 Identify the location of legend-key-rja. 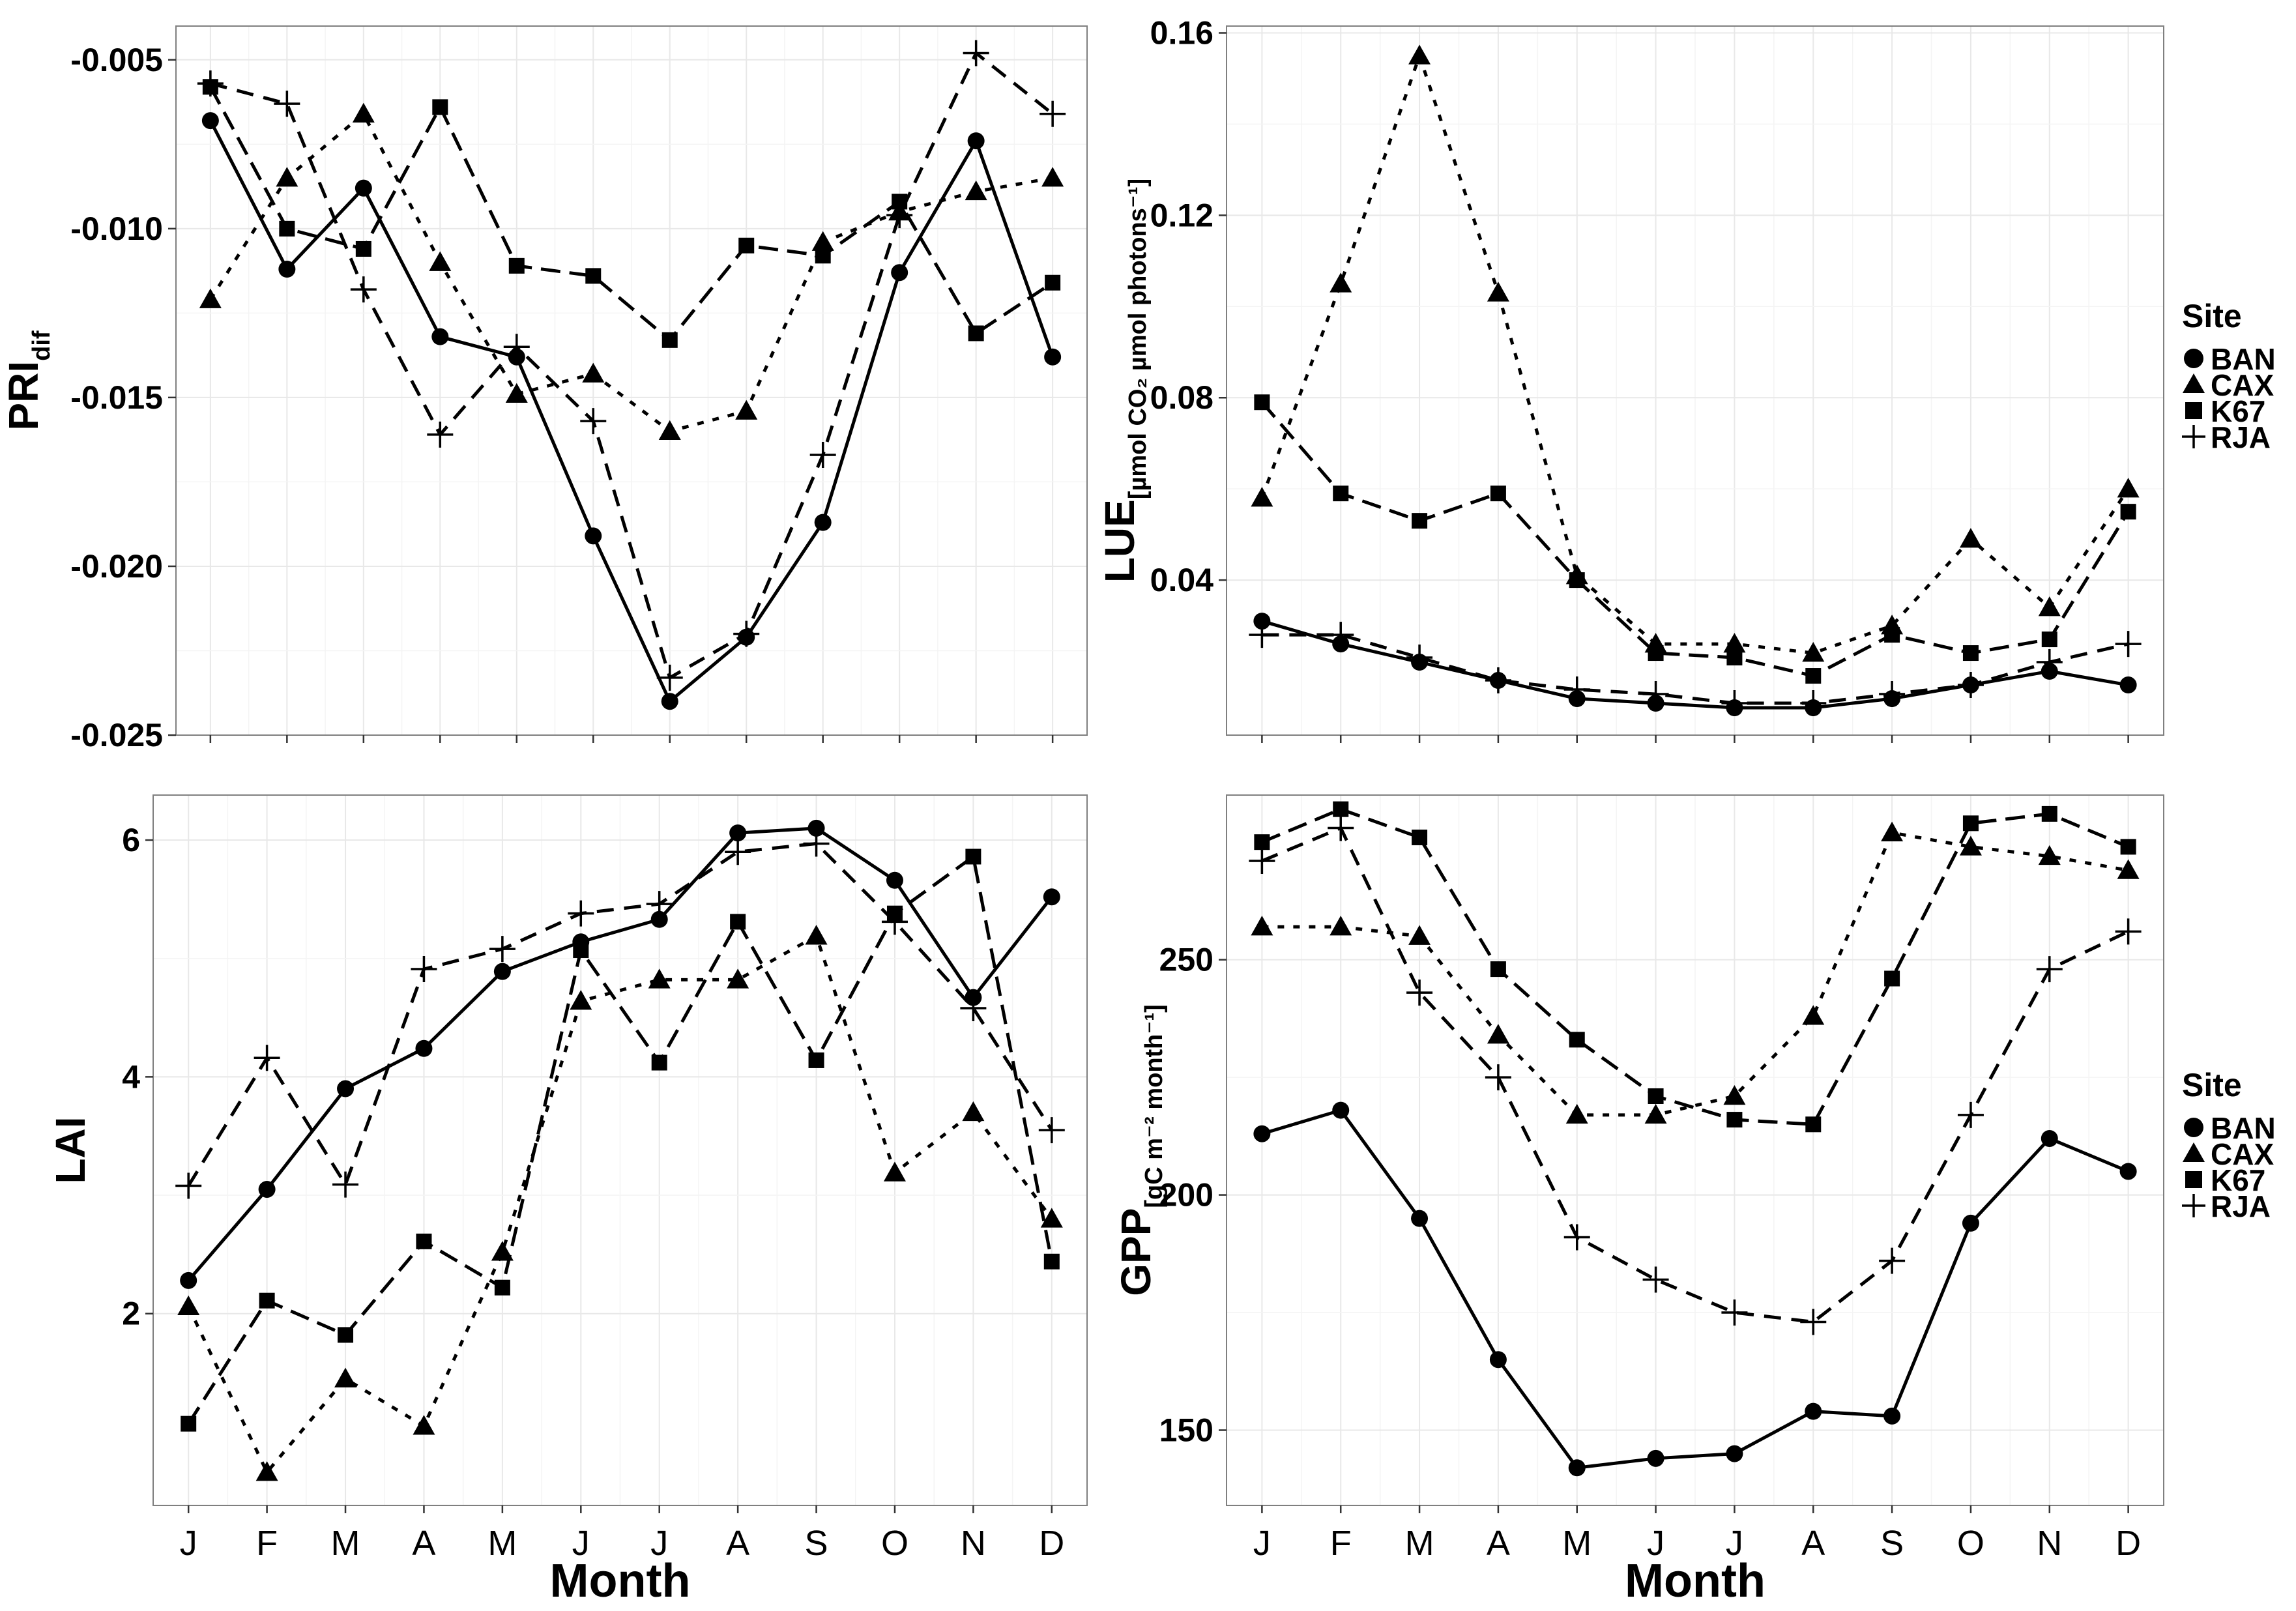
(2193, 1205).